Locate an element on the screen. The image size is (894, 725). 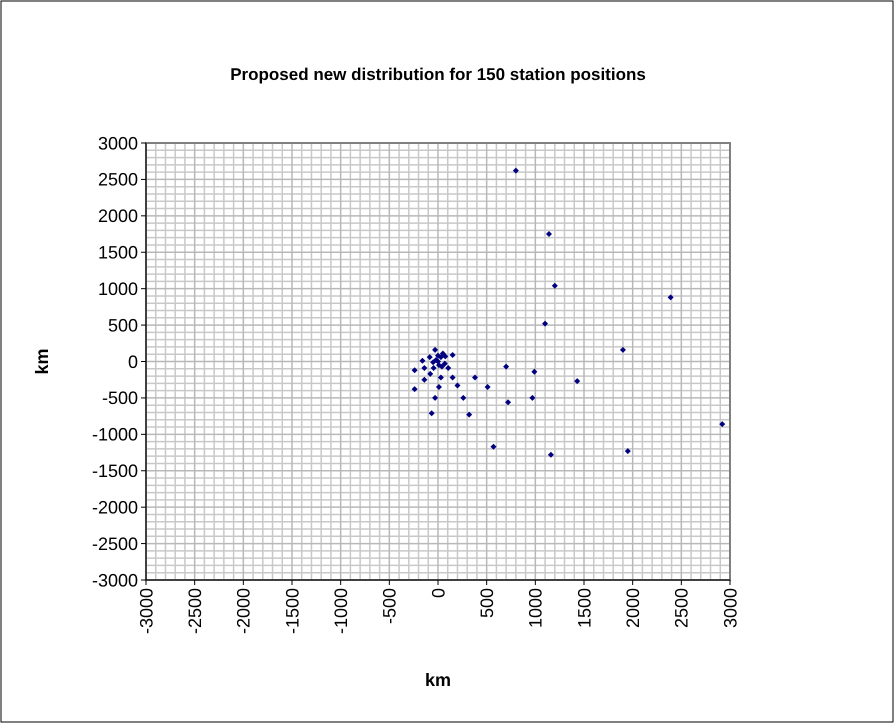
y-tick-label: -1500 is located at coordinates (115, 471).